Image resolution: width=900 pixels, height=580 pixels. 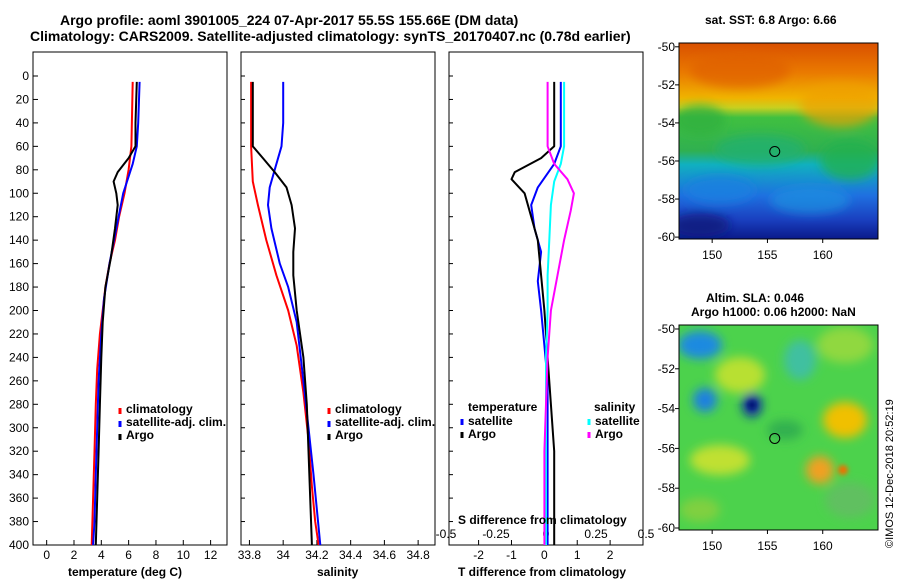 What do you see at coordinates (19, 287) in the screenshot?
I see `depth-tick-label: 180` at bounding box center [19, 287].